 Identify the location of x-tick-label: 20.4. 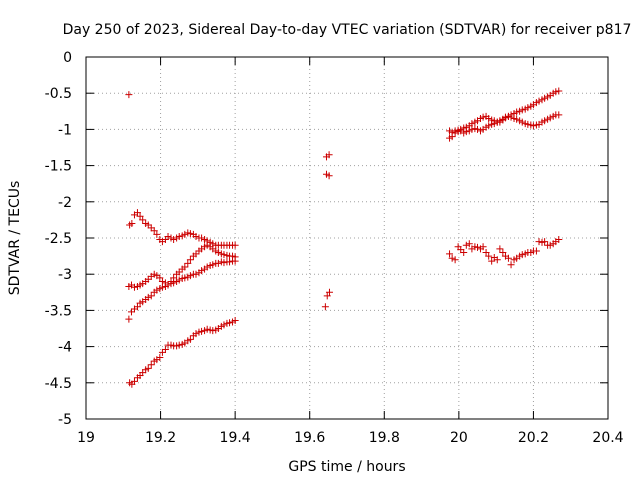
(607, 438).